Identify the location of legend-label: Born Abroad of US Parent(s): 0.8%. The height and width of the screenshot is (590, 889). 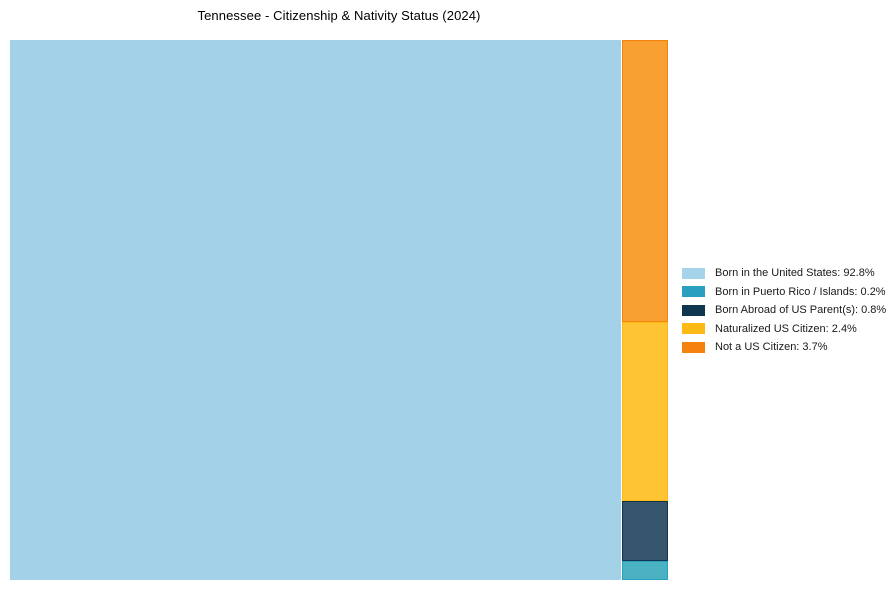
(801, 310).